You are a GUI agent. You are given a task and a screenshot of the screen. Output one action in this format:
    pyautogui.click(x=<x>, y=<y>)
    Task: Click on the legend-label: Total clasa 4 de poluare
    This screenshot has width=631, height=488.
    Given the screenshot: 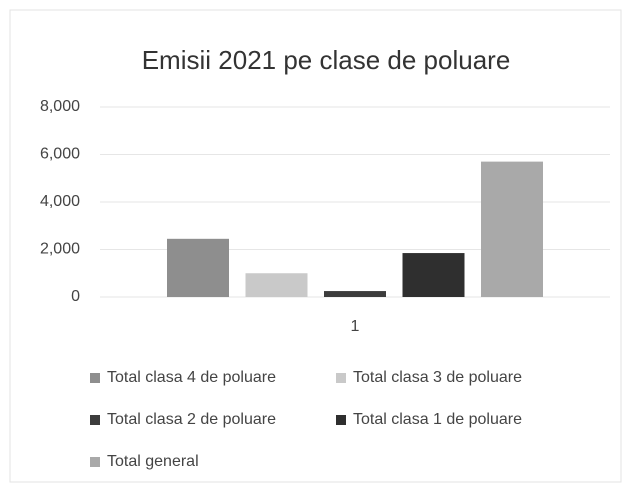 What is the action you would take?
    pyautogui.click(x=191, y=377)
    